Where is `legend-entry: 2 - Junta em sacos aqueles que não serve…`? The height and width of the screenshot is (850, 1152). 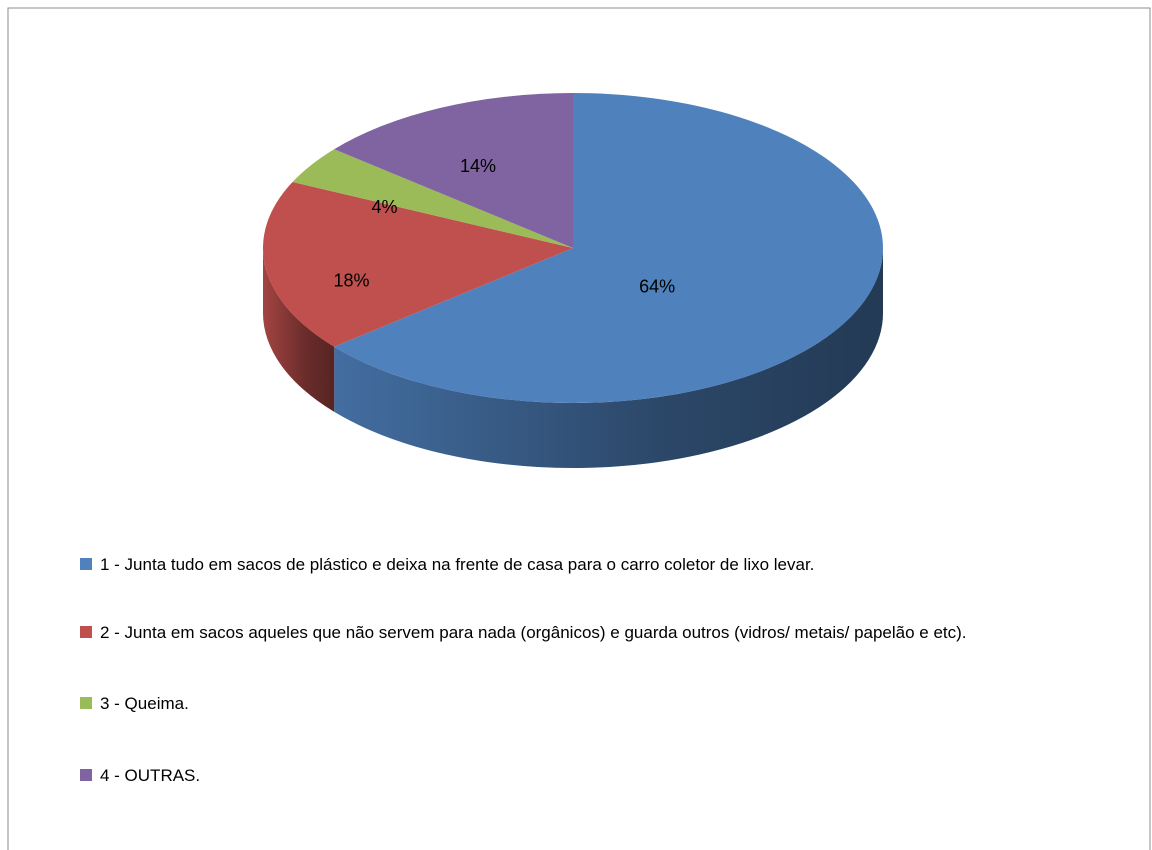 legend-entry: 2 - Junta em sacos aqueles que não serve… is located at coordinates (600, 633).